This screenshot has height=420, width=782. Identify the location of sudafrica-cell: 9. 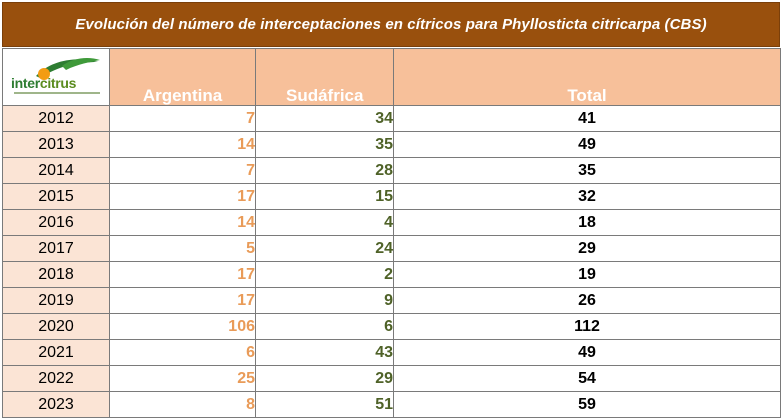
(324, 300).